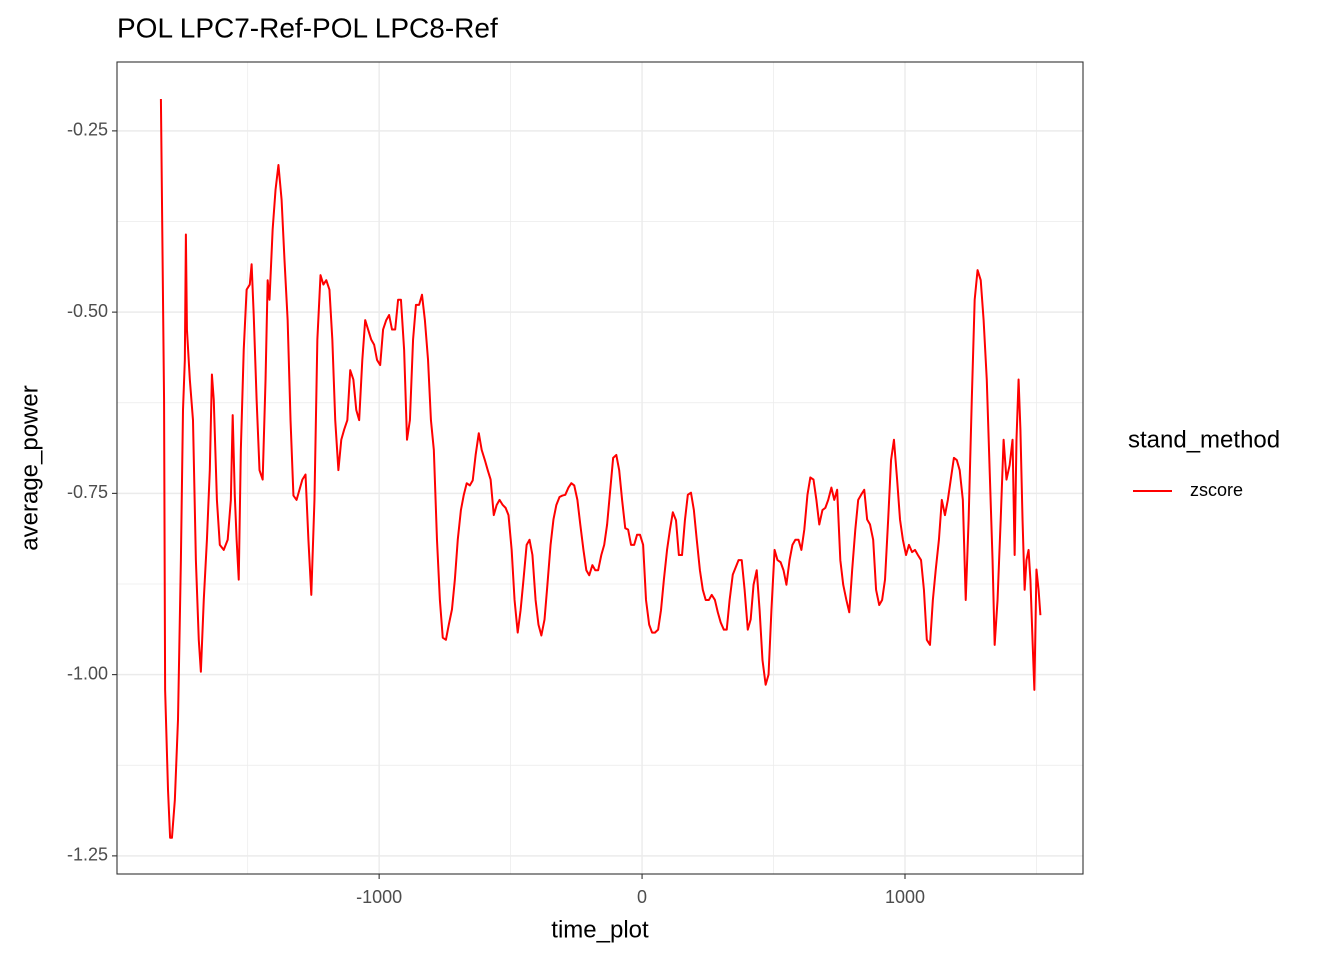  What do you see at coordinates (379, 897) in the screenshot?
I see `x-tick-label: -1000` at bounding box center [379, 897].